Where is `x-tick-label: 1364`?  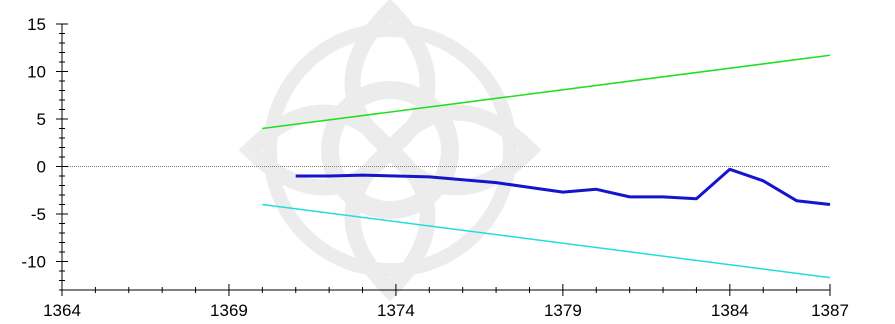 x-tick-label: 1364 is located at coordinates (62, 310).